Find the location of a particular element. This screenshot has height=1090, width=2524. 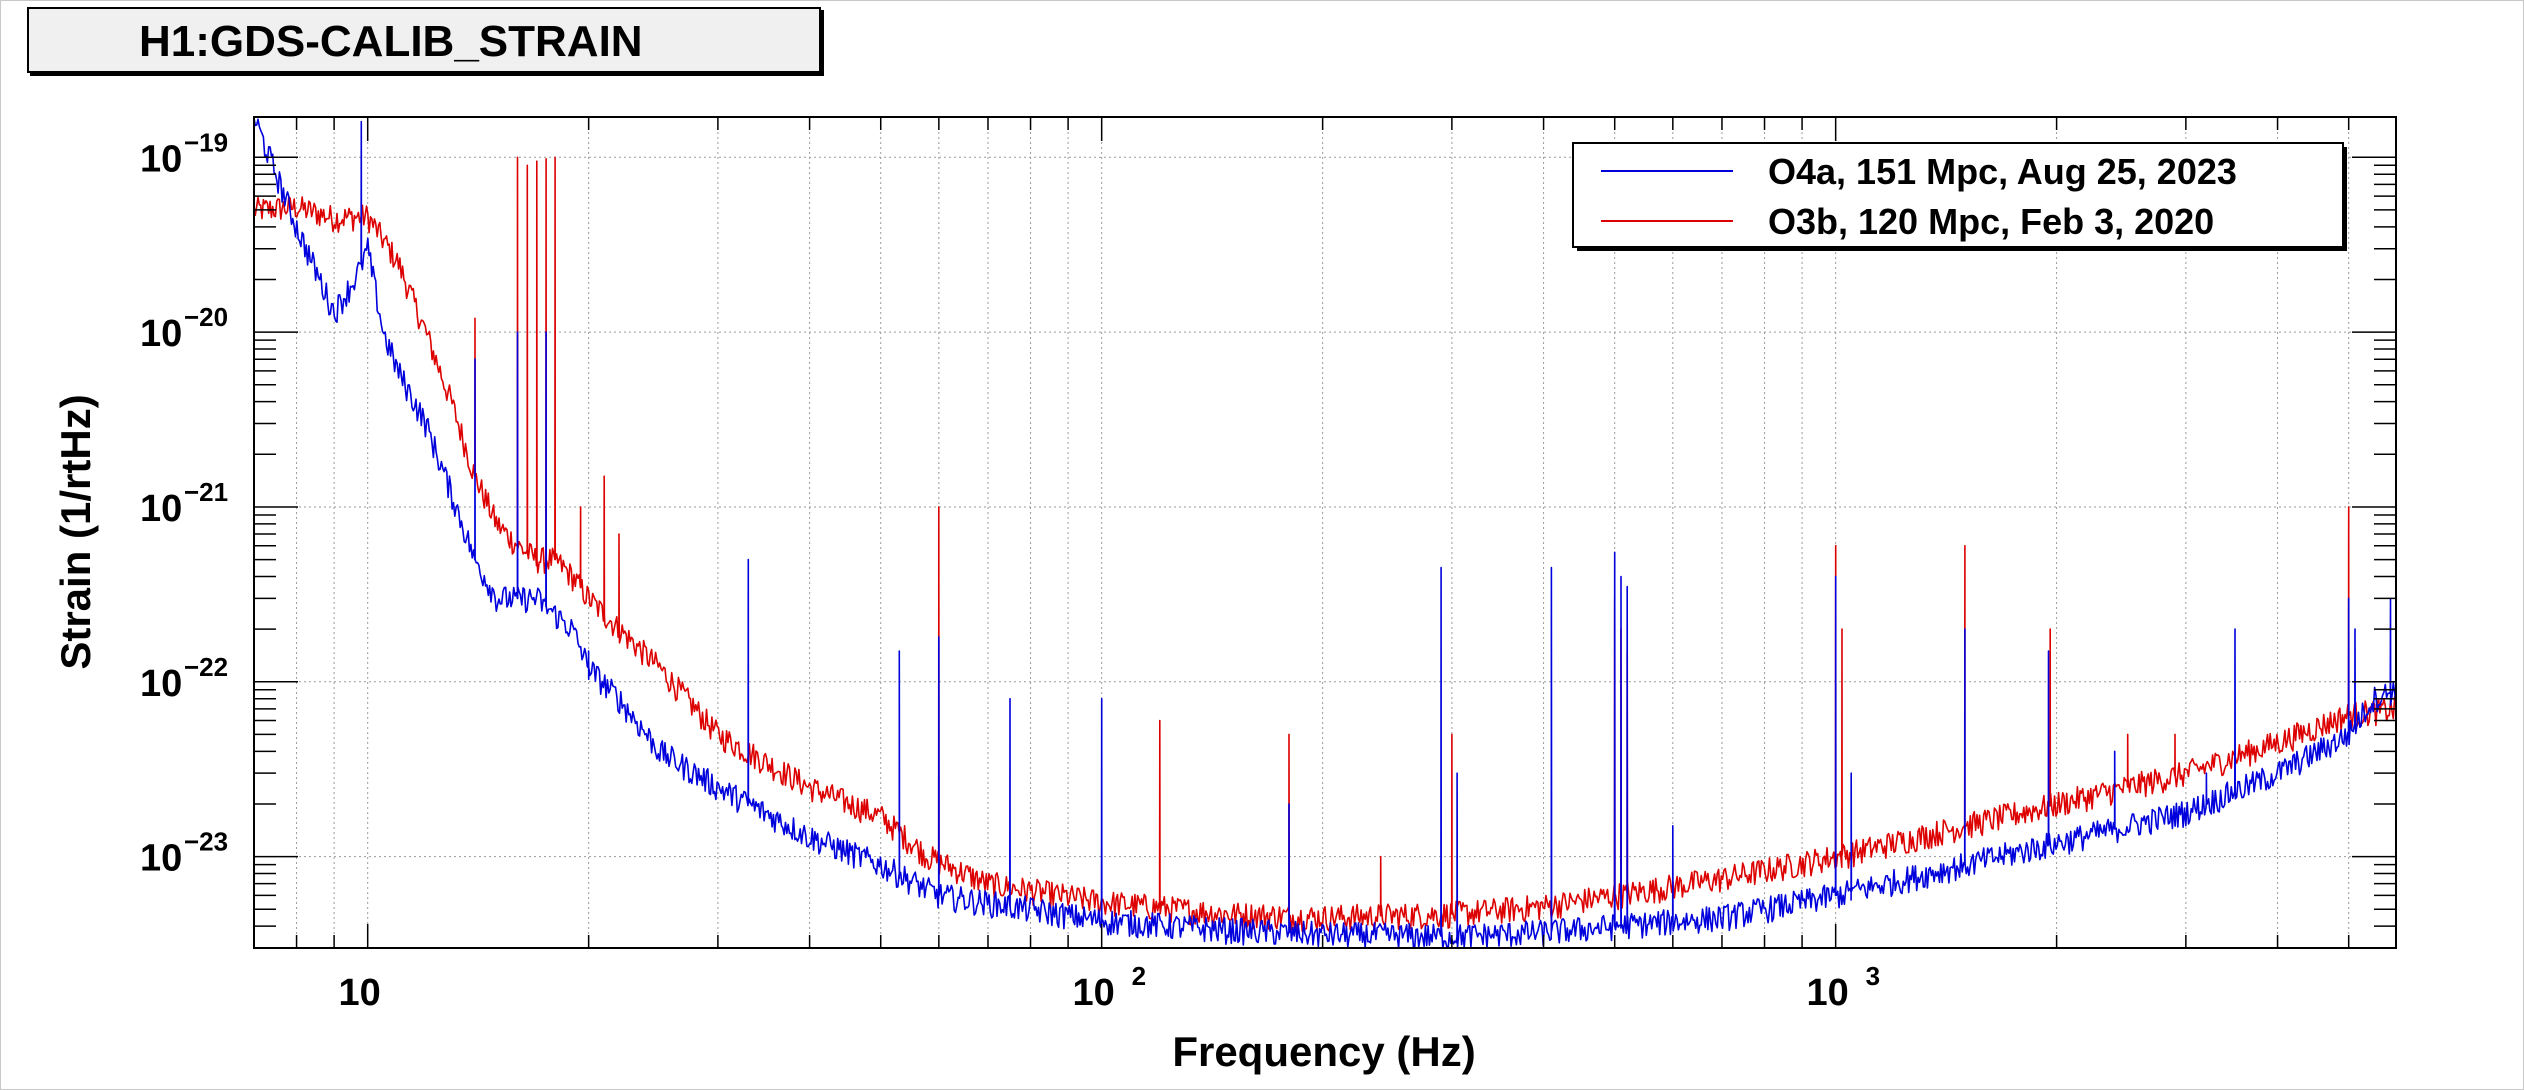

y-tick-exponent: −20 is located at coordinates (206, 317).